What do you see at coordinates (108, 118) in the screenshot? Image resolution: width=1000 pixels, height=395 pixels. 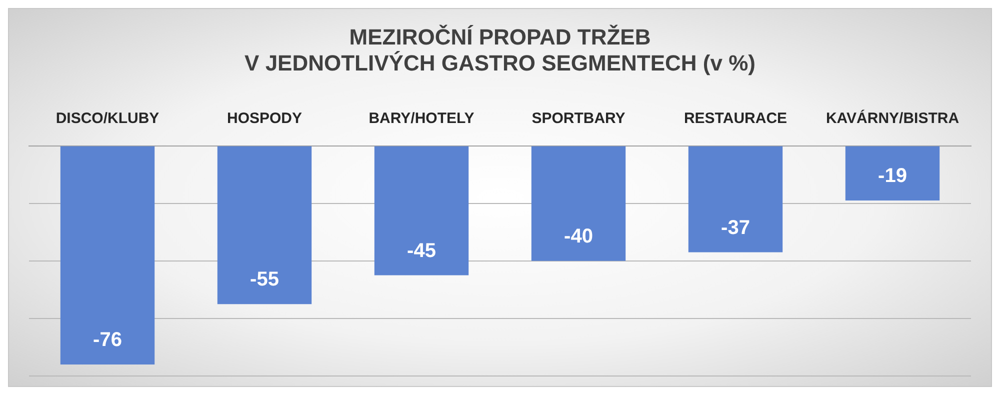 I see `x-tick-label: DISCO/KLUBY` at bounding box center [108, 118].